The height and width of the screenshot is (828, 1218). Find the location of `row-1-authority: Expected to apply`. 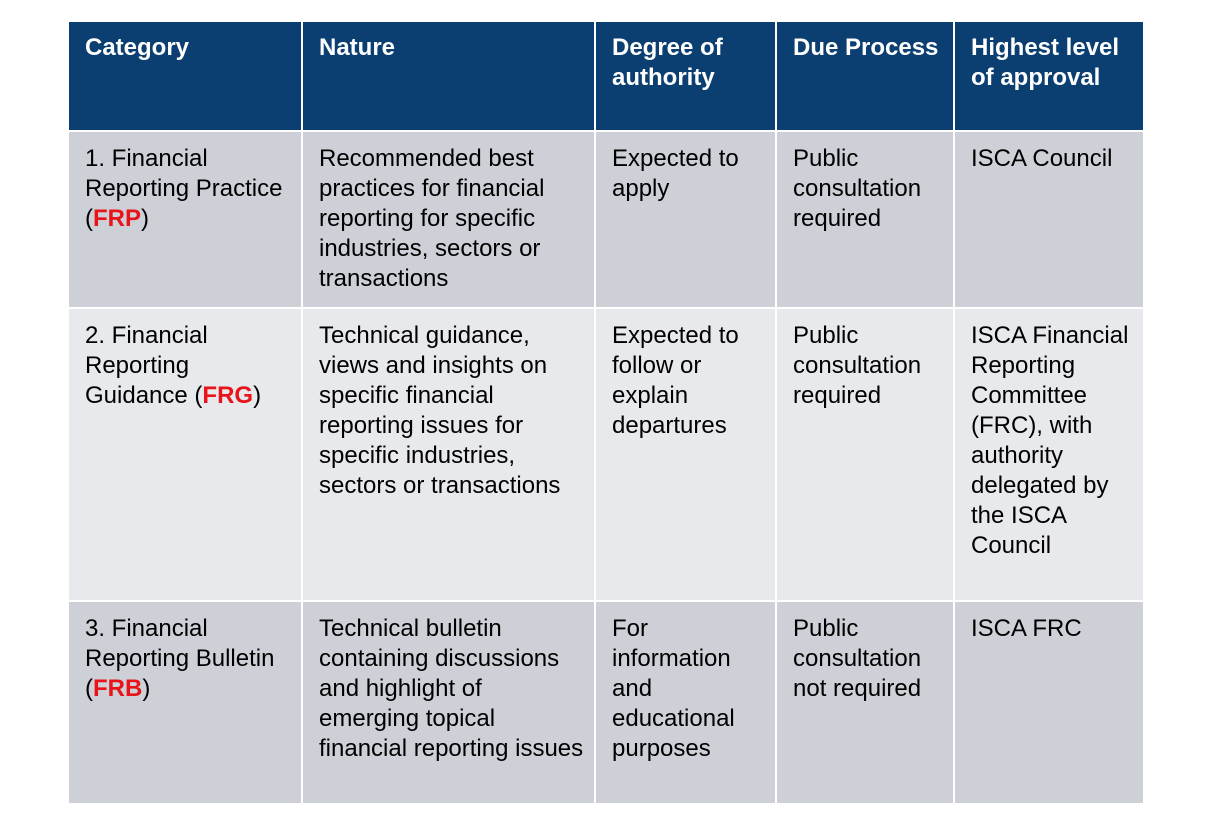

row-1-authority: Expected to apply is located at coordinates (685, 219).